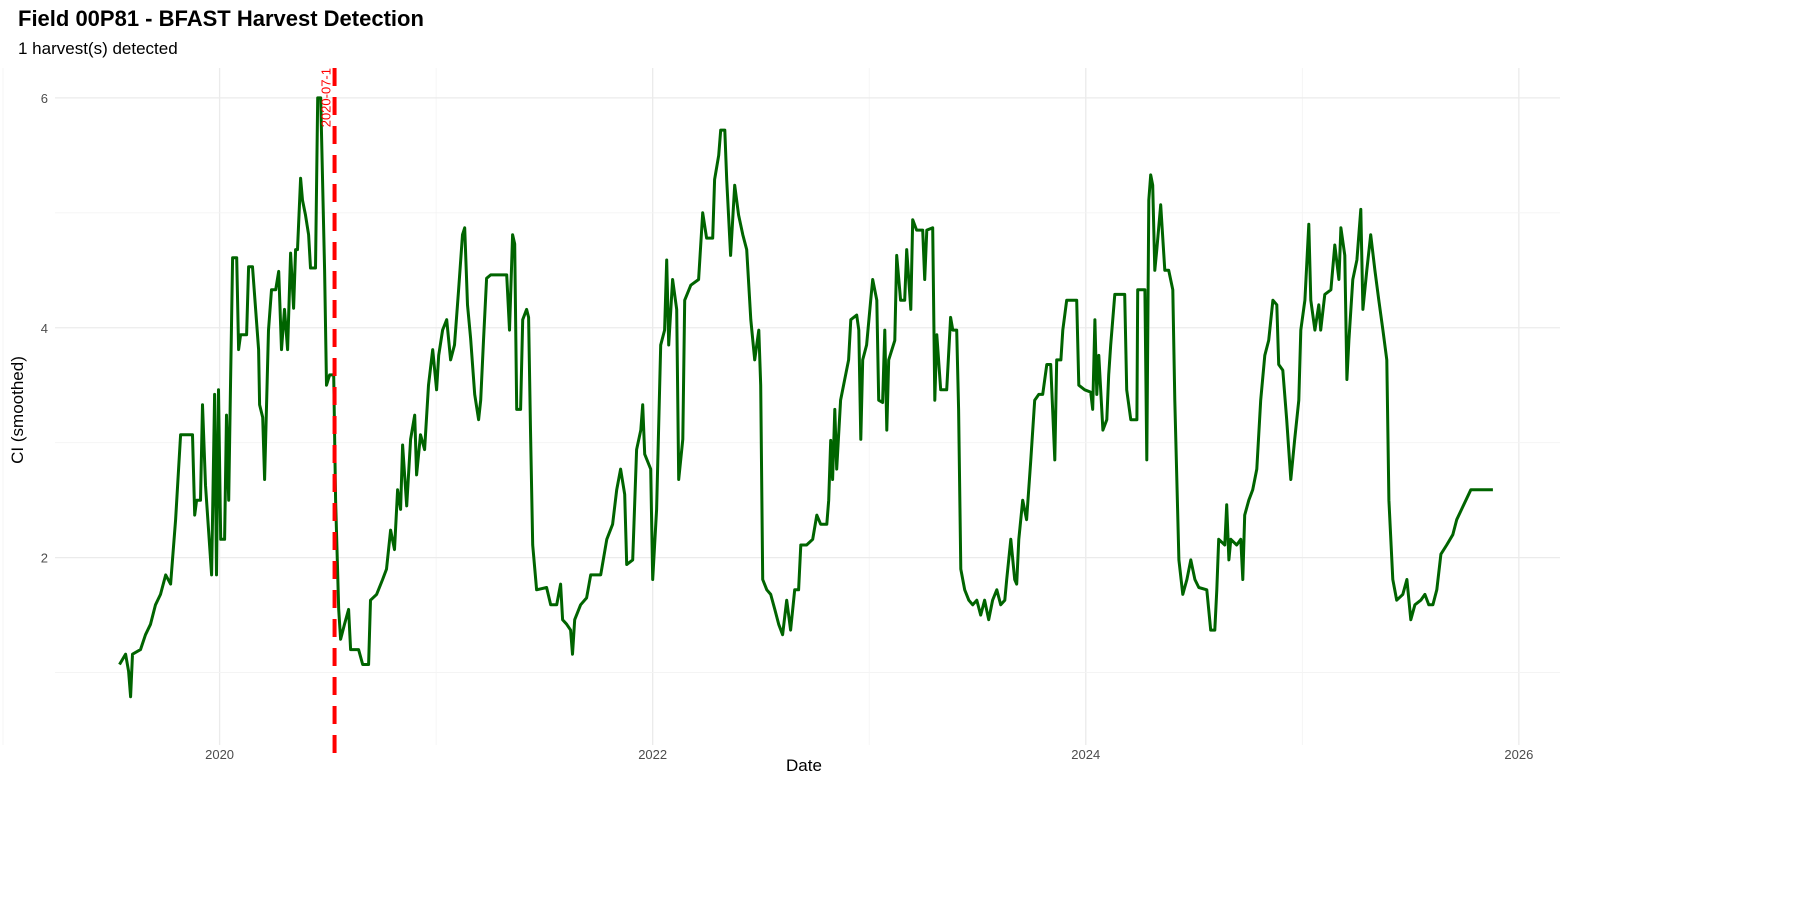  What do you see at coordinates (804, 765) in the screenshot?
I see `x-axis-label: Date` at bounding box center [804, 765].